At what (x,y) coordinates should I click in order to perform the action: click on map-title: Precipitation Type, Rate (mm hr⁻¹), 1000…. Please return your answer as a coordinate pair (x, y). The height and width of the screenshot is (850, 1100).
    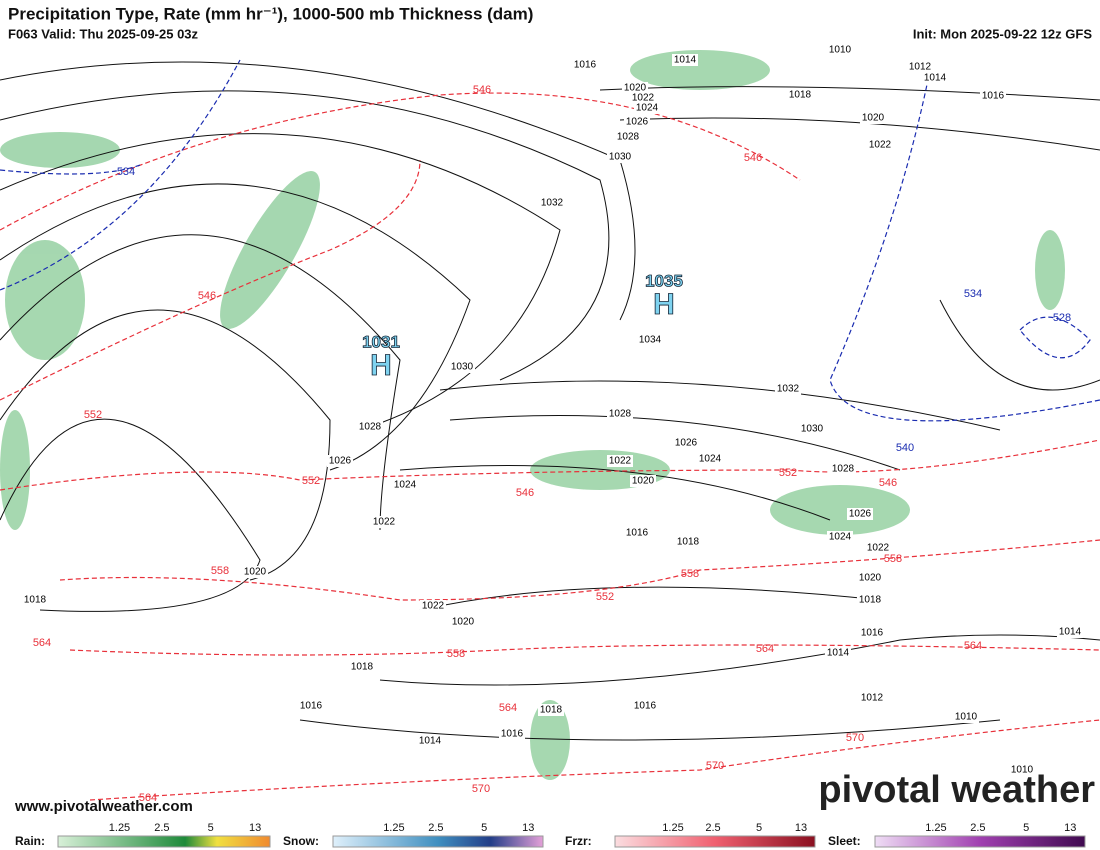
    Looking at the image, I should click on (270, 13).